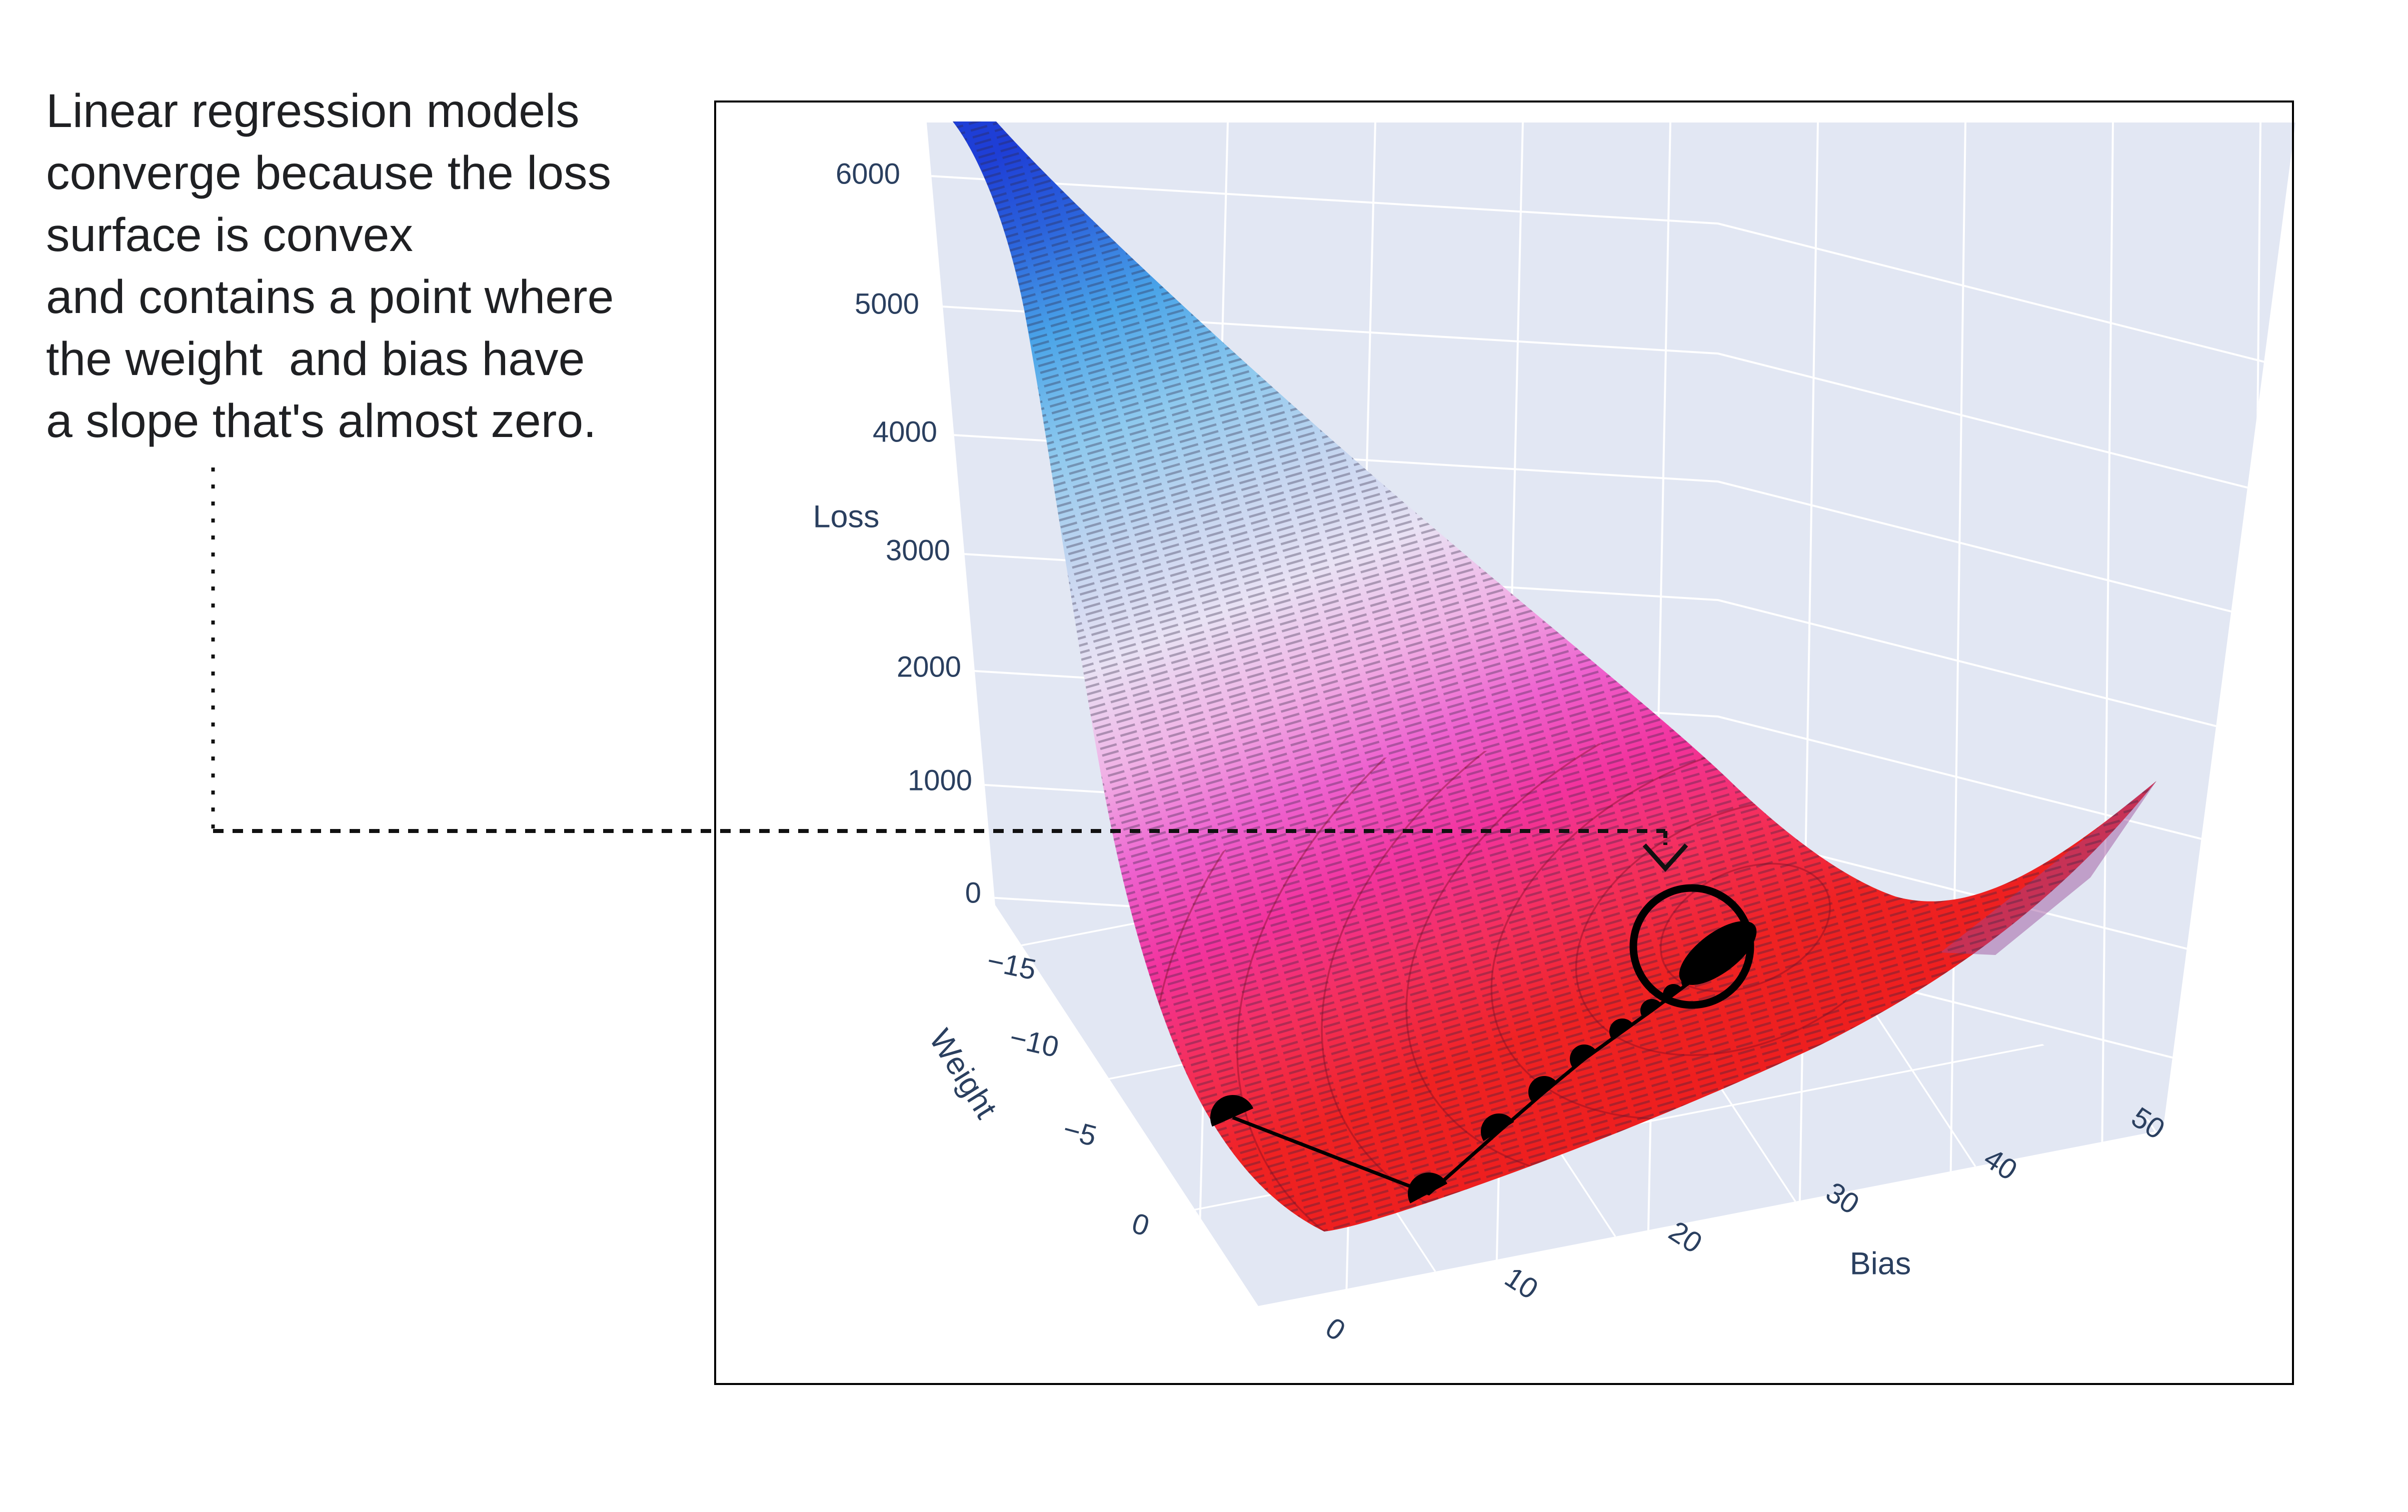 The image size is (2408, 1512). What do you see at coordinates (887, 304) in the screenshot?
I see `loss-tick: 5000` at bounding box center [887, 304].